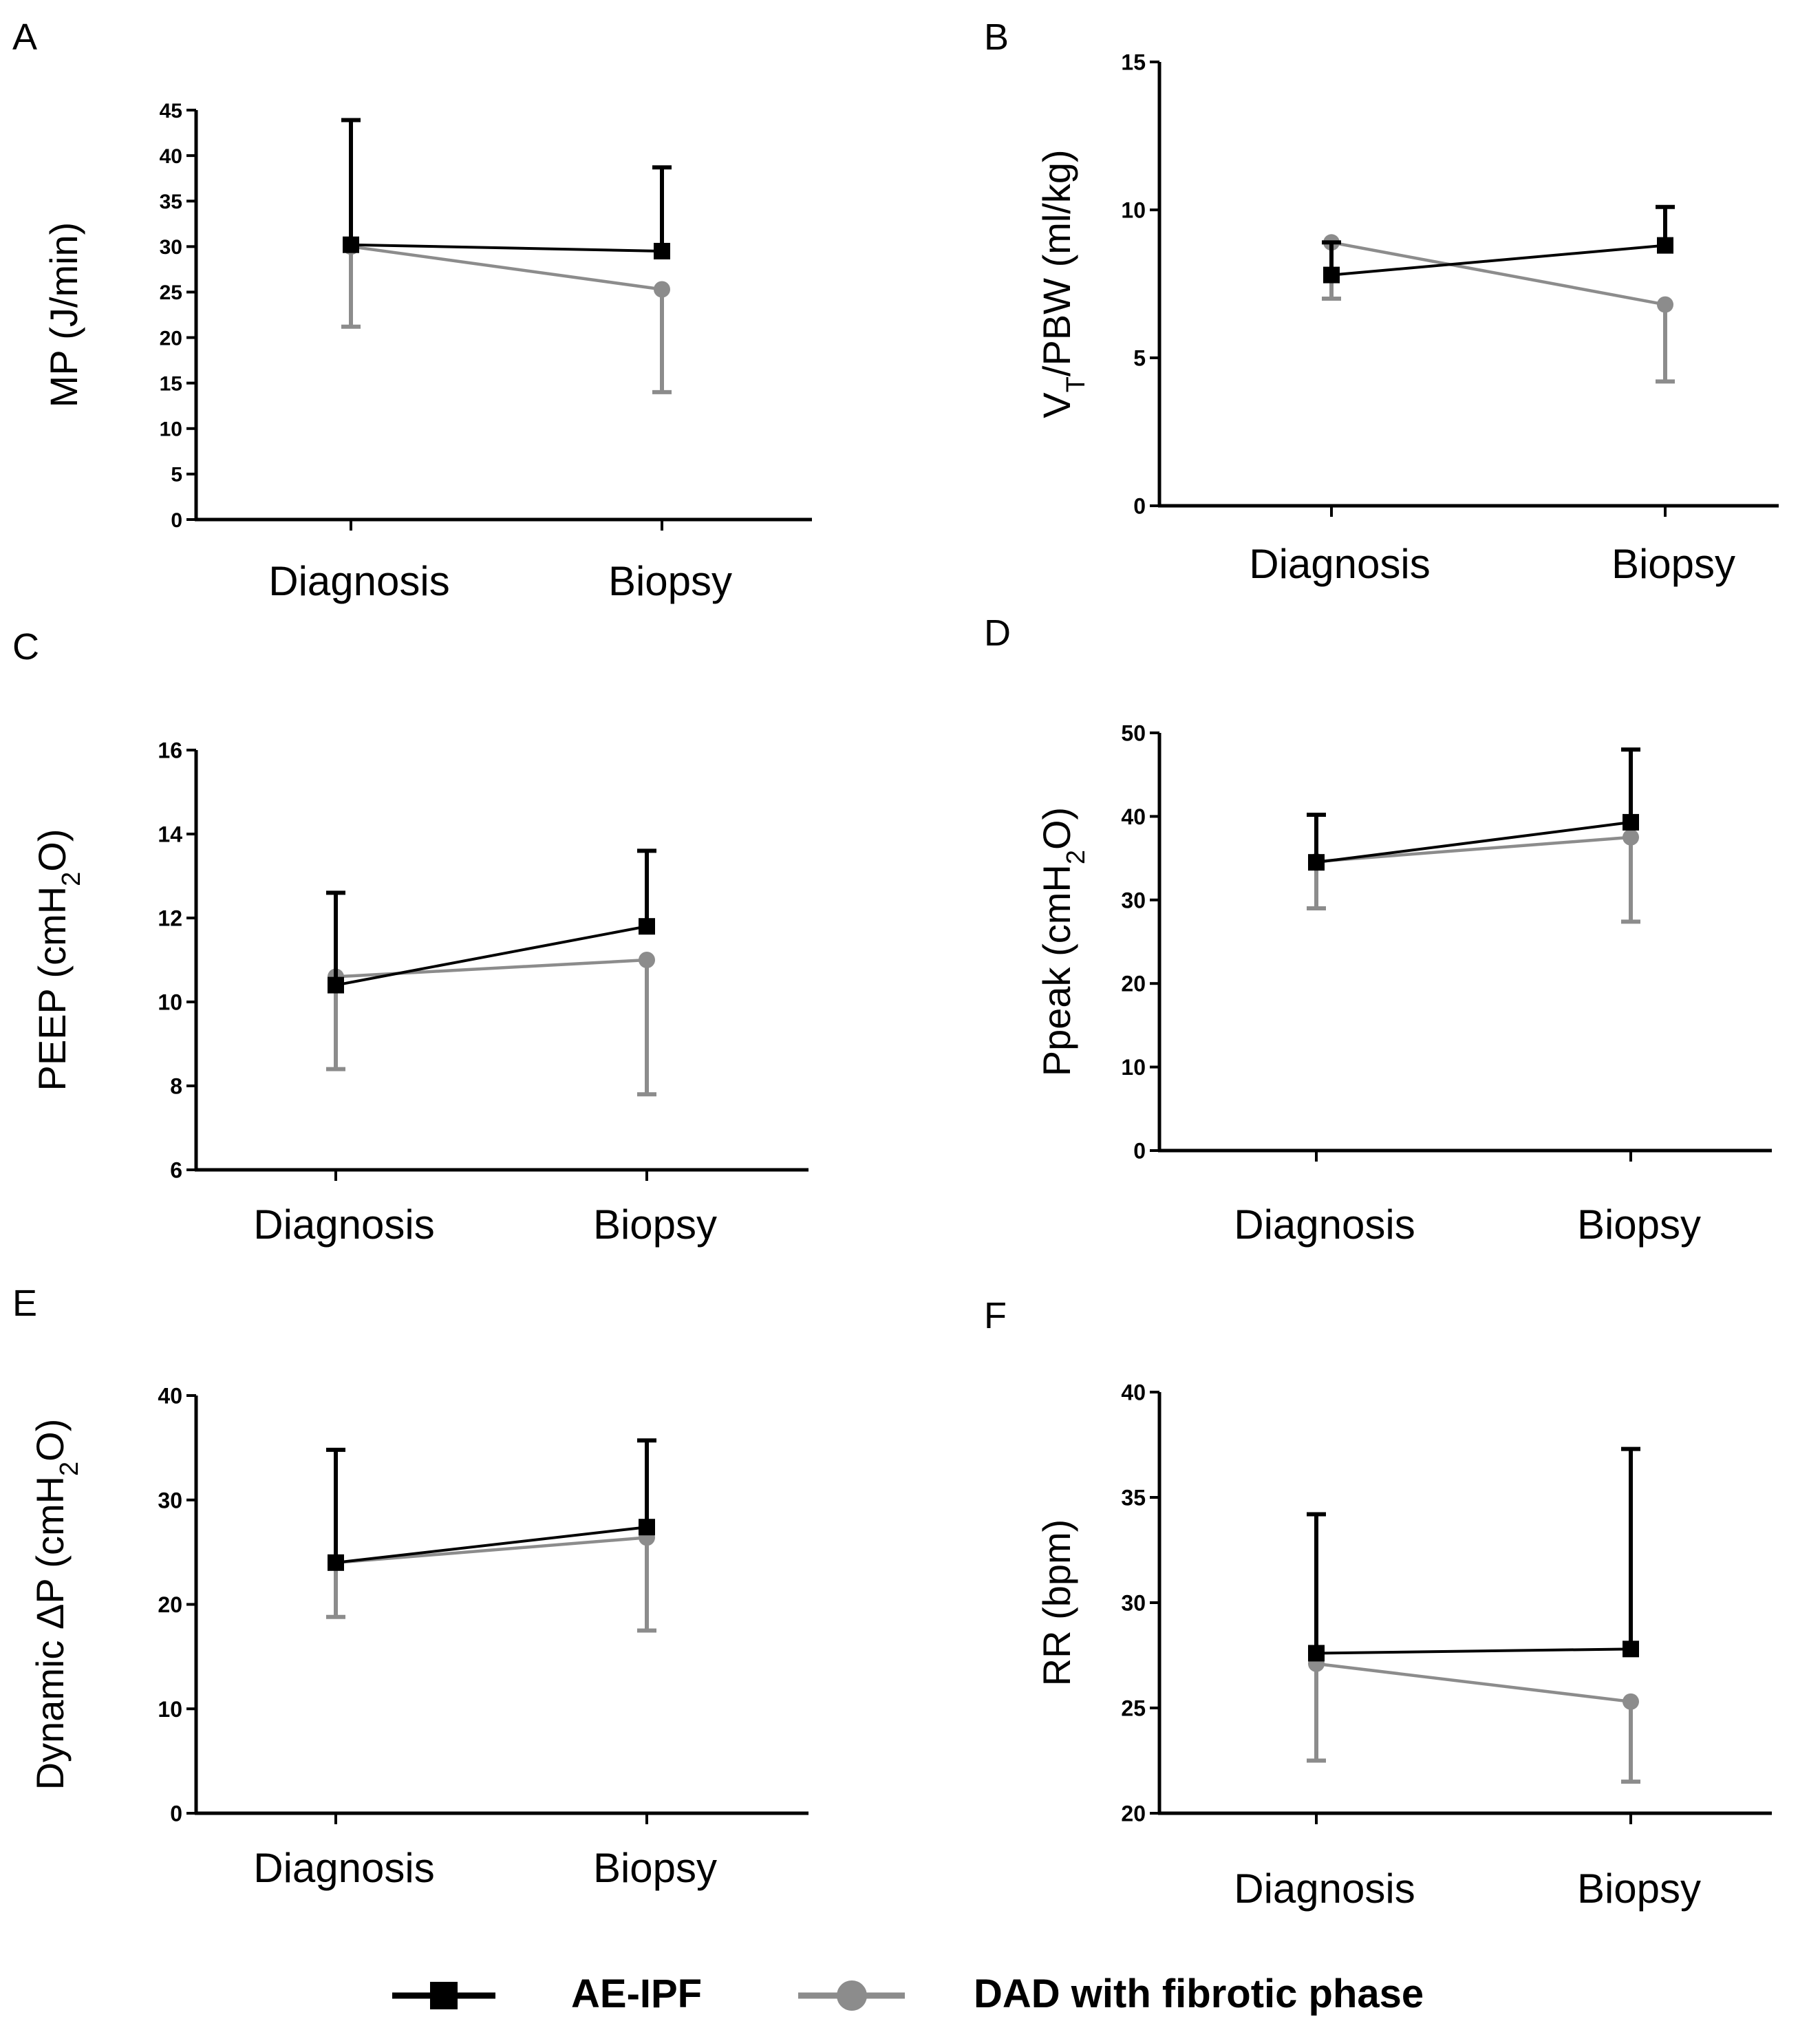 The image size is (1820, 2030). I want to click on panel-d-x-label-biopsy: Biopsy, so click(1639, 1224).